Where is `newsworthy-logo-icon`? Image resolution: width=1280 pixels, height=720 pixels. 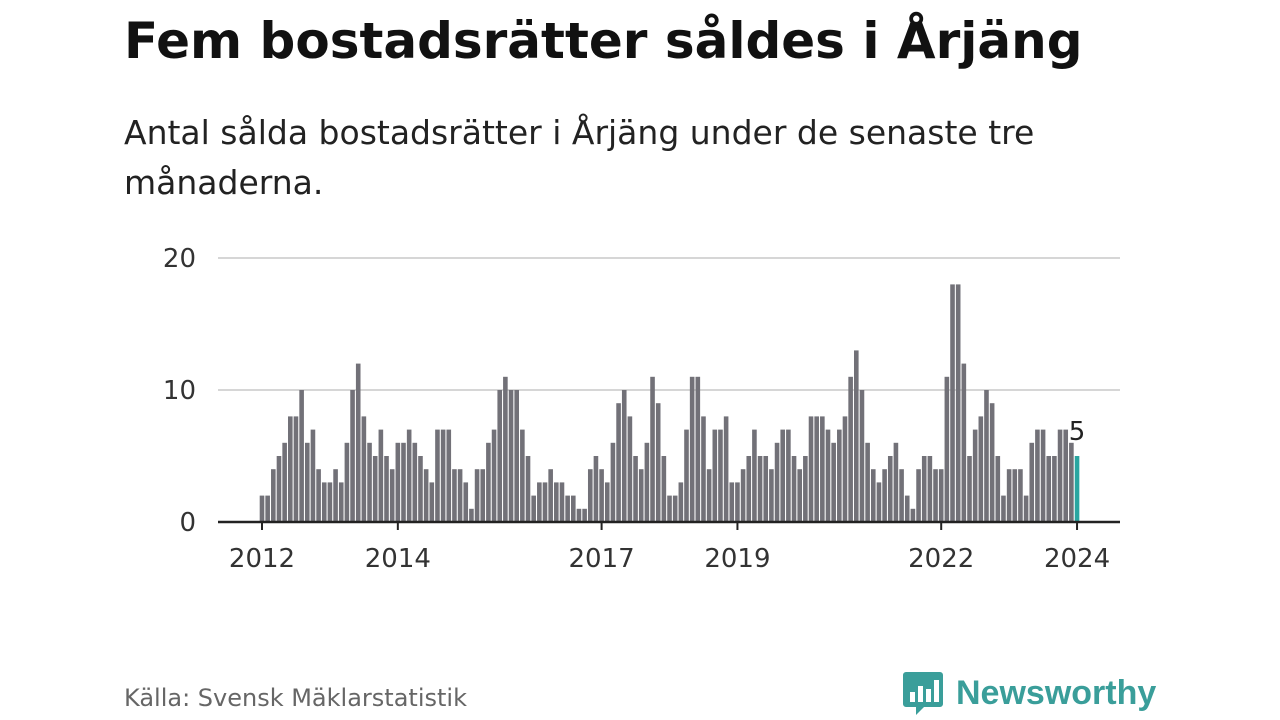
newsworthy-logo-icon is located at coordinates (923, 693).